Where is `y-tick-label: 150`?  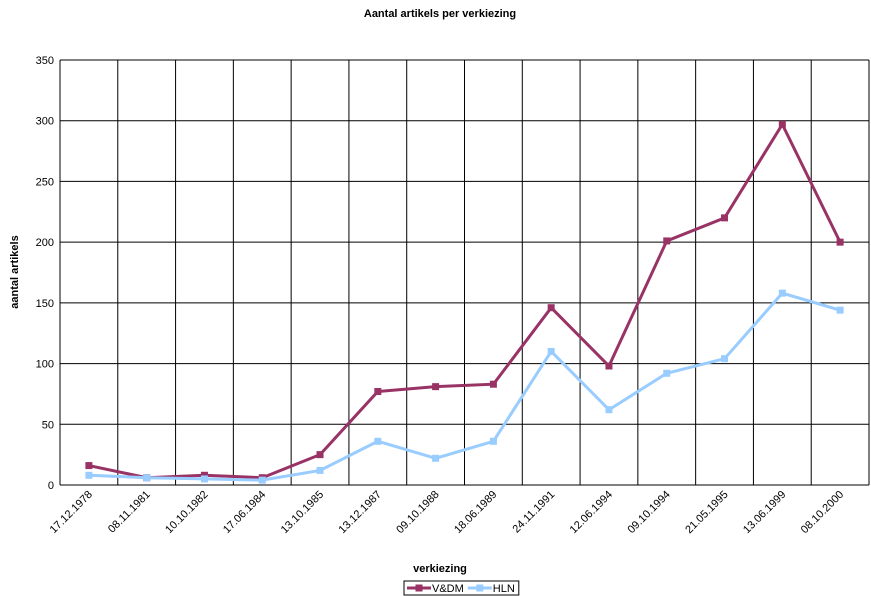
y-tick-label: 150 is located at coordinates (45, 304).